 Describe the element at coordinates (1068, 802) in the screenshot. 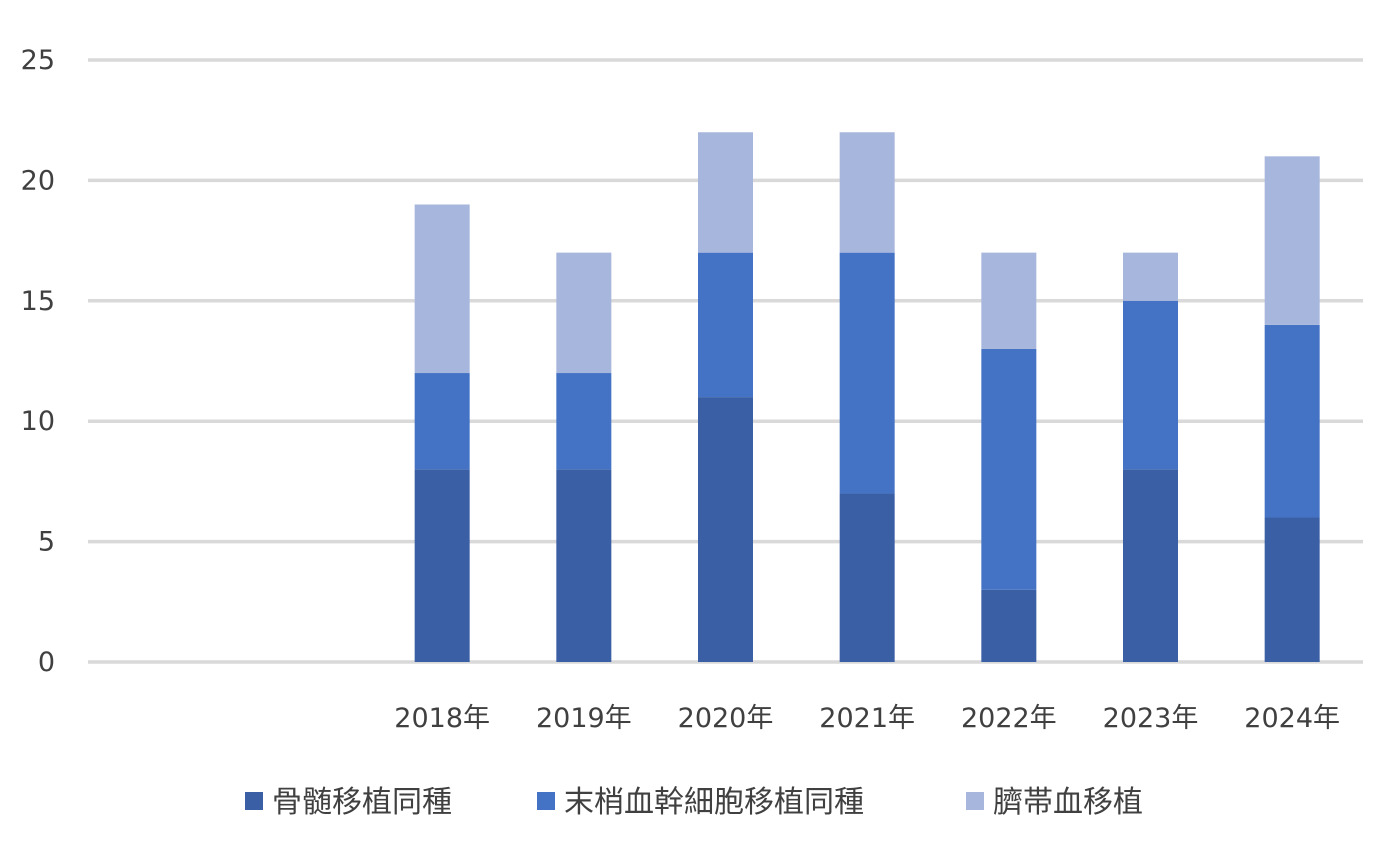

I see `legend-label: 臍帯血移植` at that location.